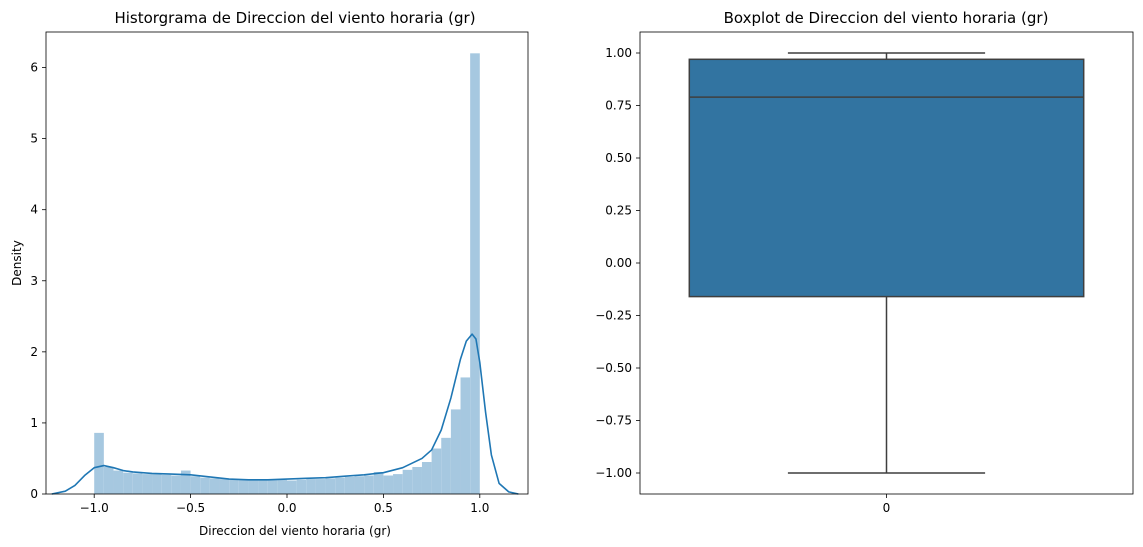 The image size is (1143, 547). Describe the element at coordinates (34, 494) in the screenshot. I see `y-tick-label: 0` at that location.